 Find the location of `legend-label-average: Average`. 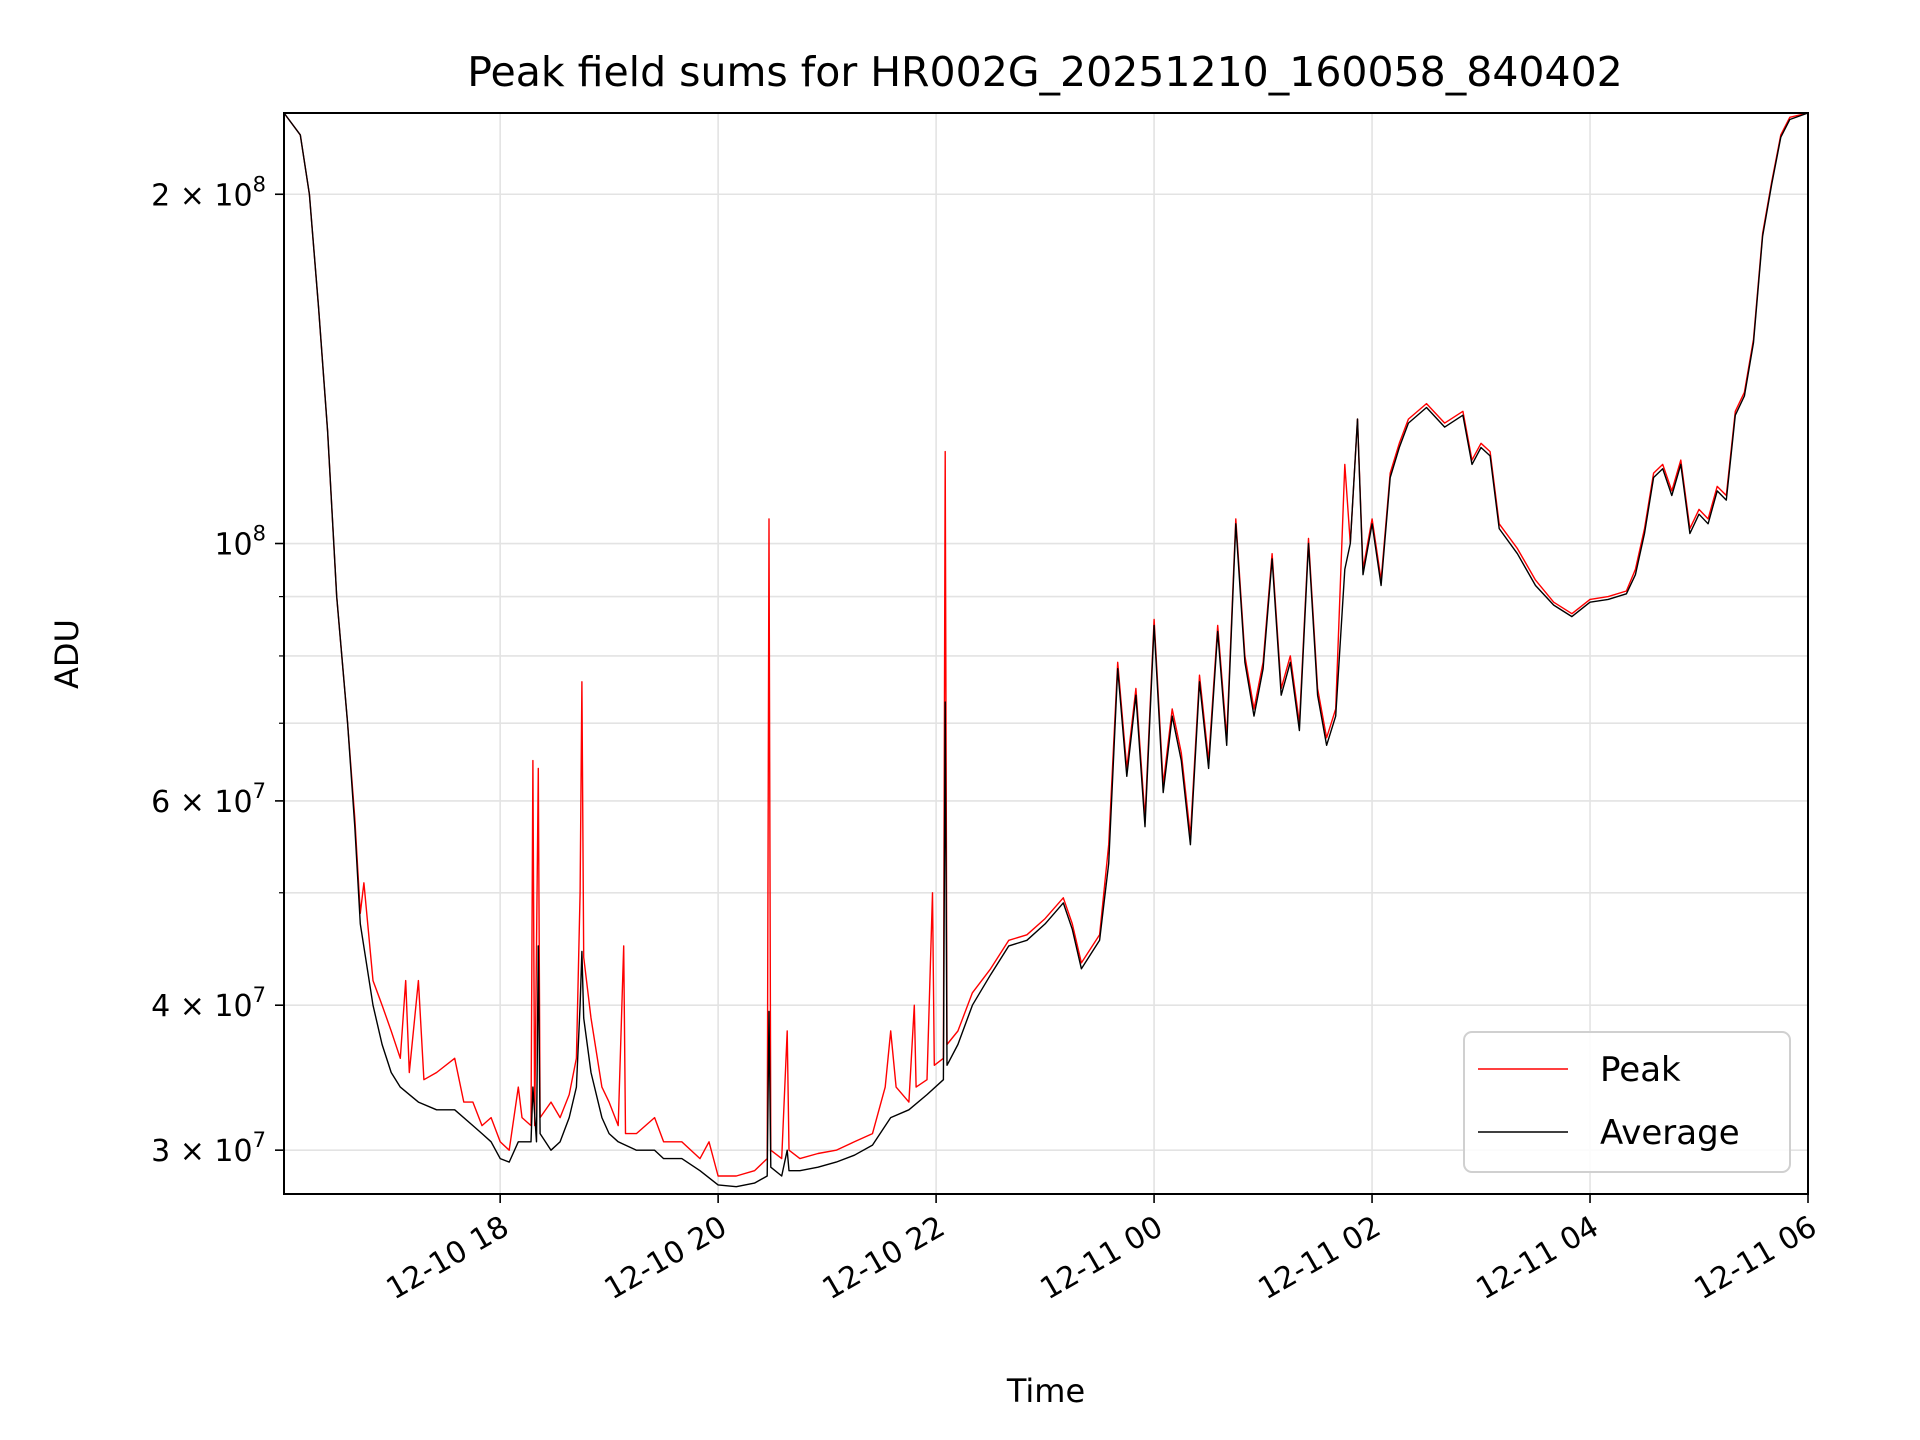

legend-label-average: Average is located at coordinates (1670, 1133).